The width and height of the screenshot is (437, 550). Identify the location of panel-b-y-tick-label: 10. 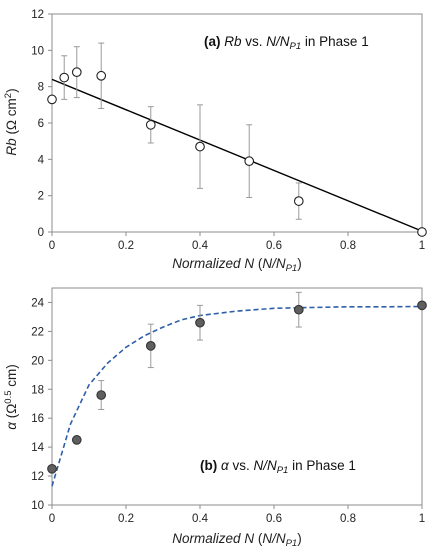
(37, 506).